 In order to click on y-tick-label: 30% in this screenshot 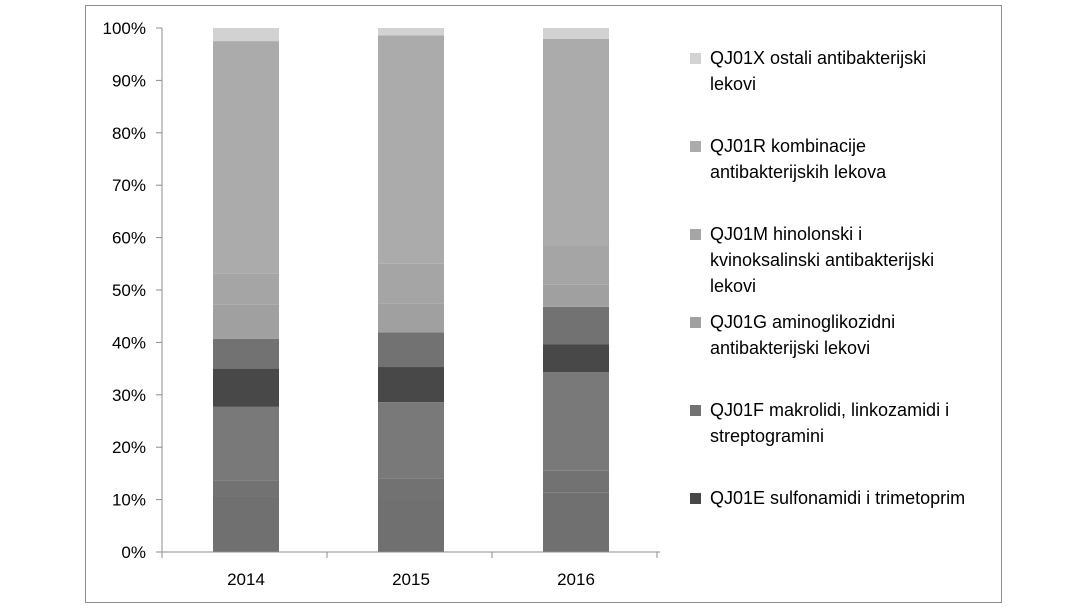, I will do `click(129, 395)`.